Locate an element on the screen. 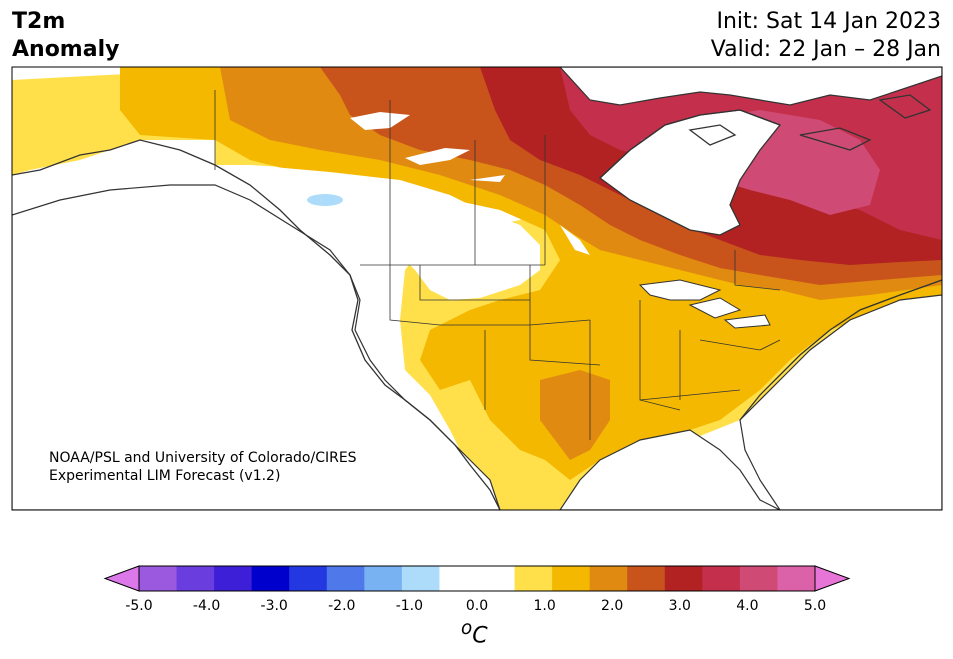 The height and width of the screenshot is (659, 953). colorbar-tick-label: 1.0 is located at coordinates (544, 606).